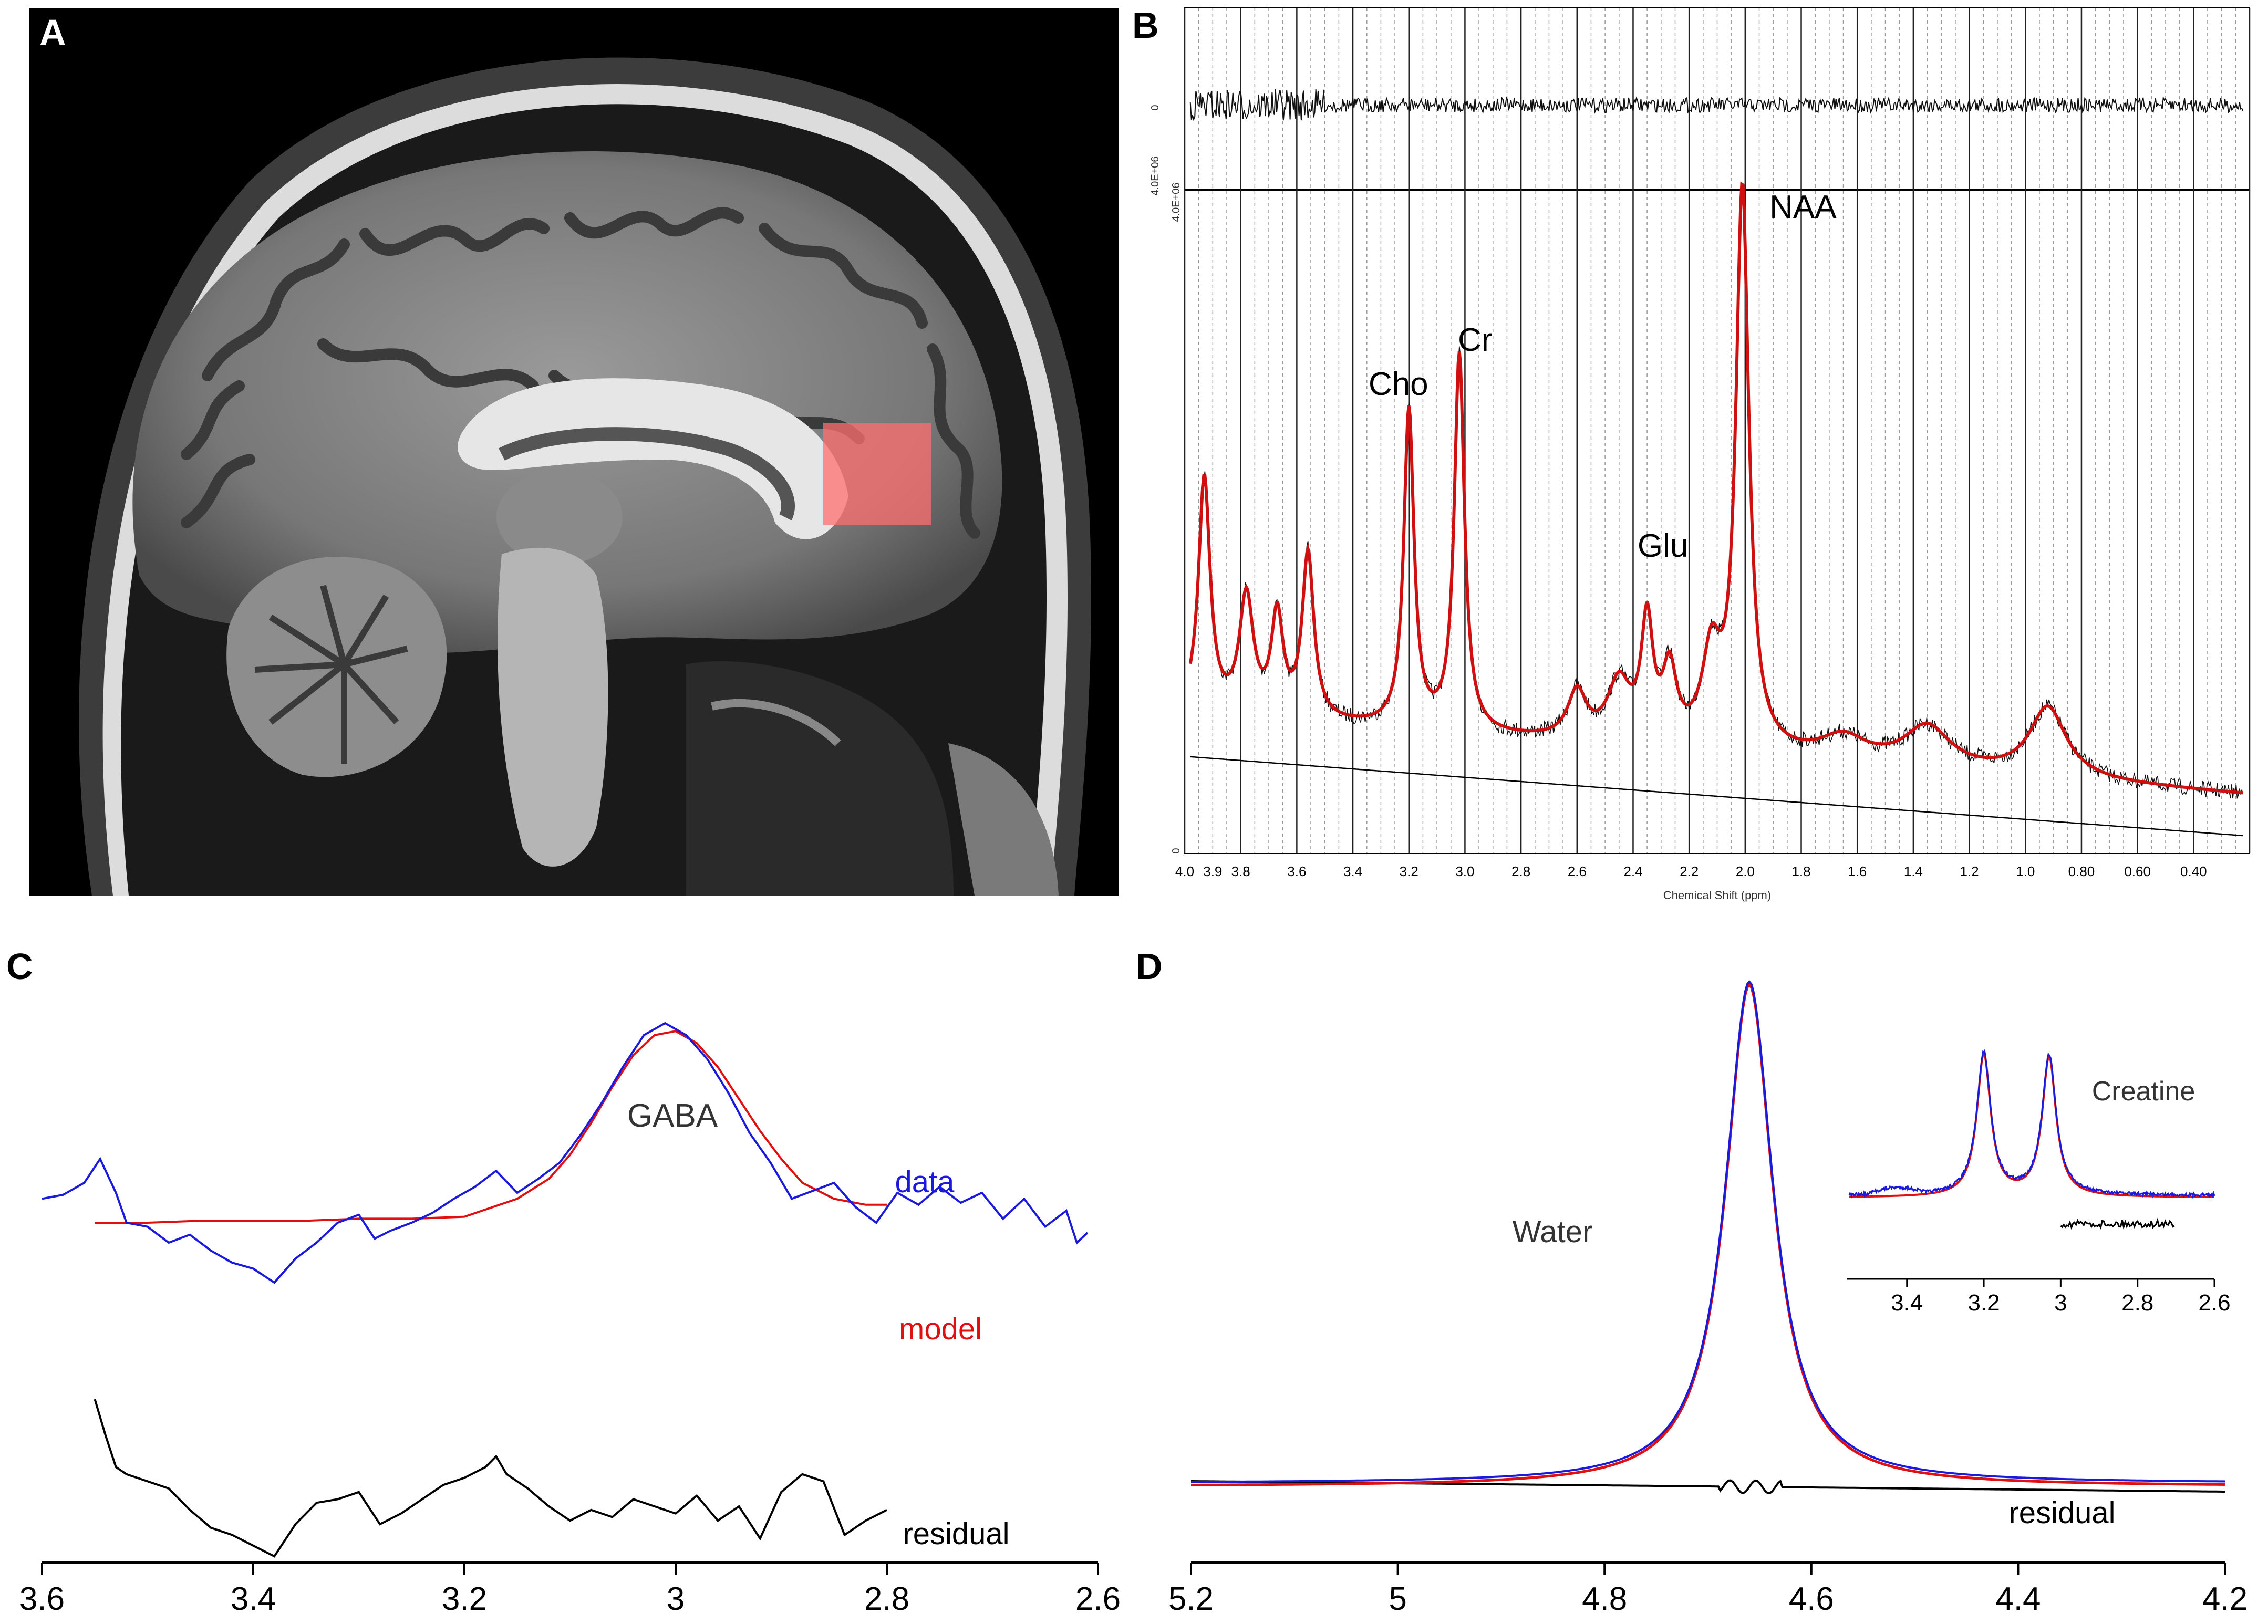 The height and width of the screenshot is (1624, 2268). Describe the element at coordinates (1811, 1599) in the screenshot. I see `d-tick-label: 4.6` at that location.